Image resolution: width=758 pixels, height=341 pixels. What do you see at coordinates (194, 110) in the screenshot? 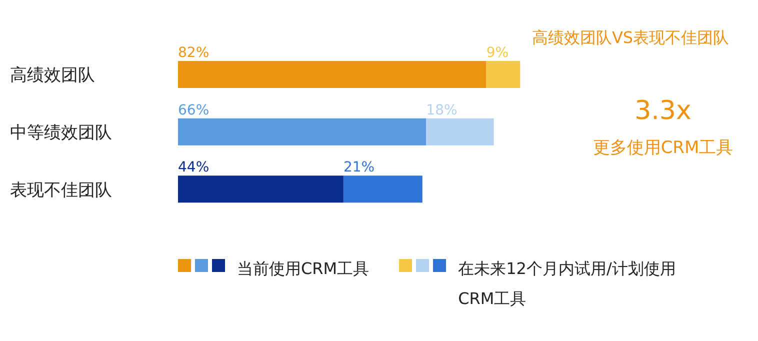
I see `data-label: 66%` at bounding box center [194, 110].